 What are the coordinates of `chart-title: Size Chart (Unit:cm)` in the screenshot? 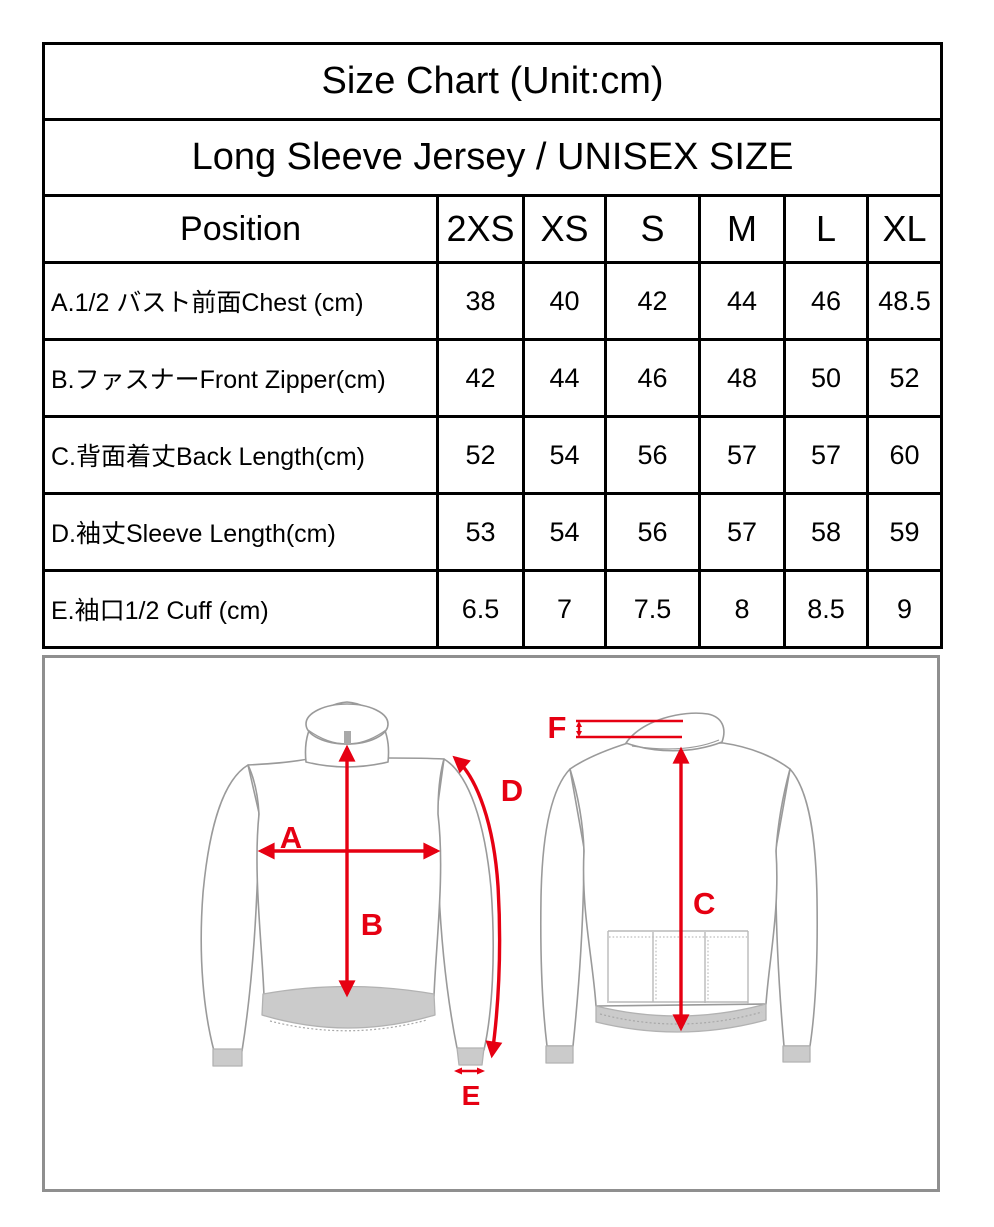 It's located at (492, 81).